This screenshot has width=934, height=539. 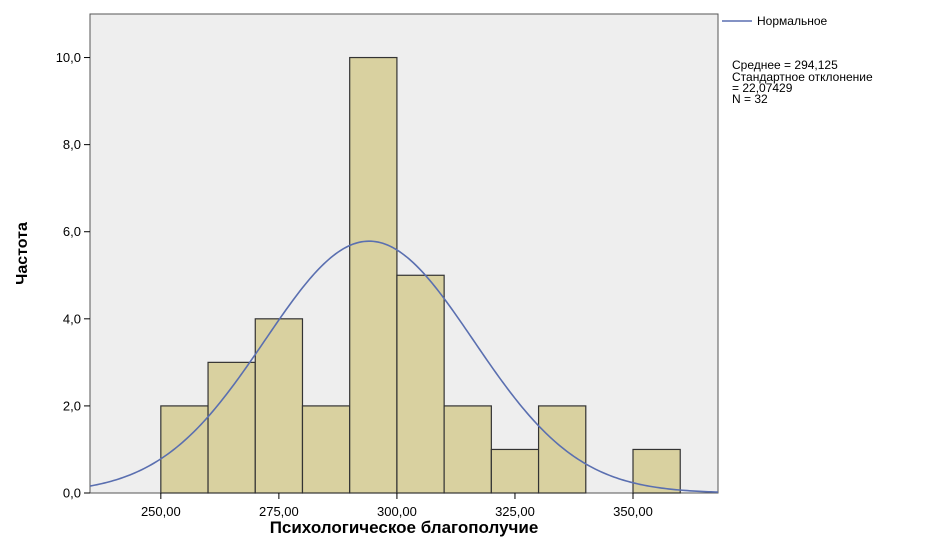 What do you see at coordinates (72, 318) in the screenshot?
I see `y-tick-label: 4,0` at bounding box center [72, 318].